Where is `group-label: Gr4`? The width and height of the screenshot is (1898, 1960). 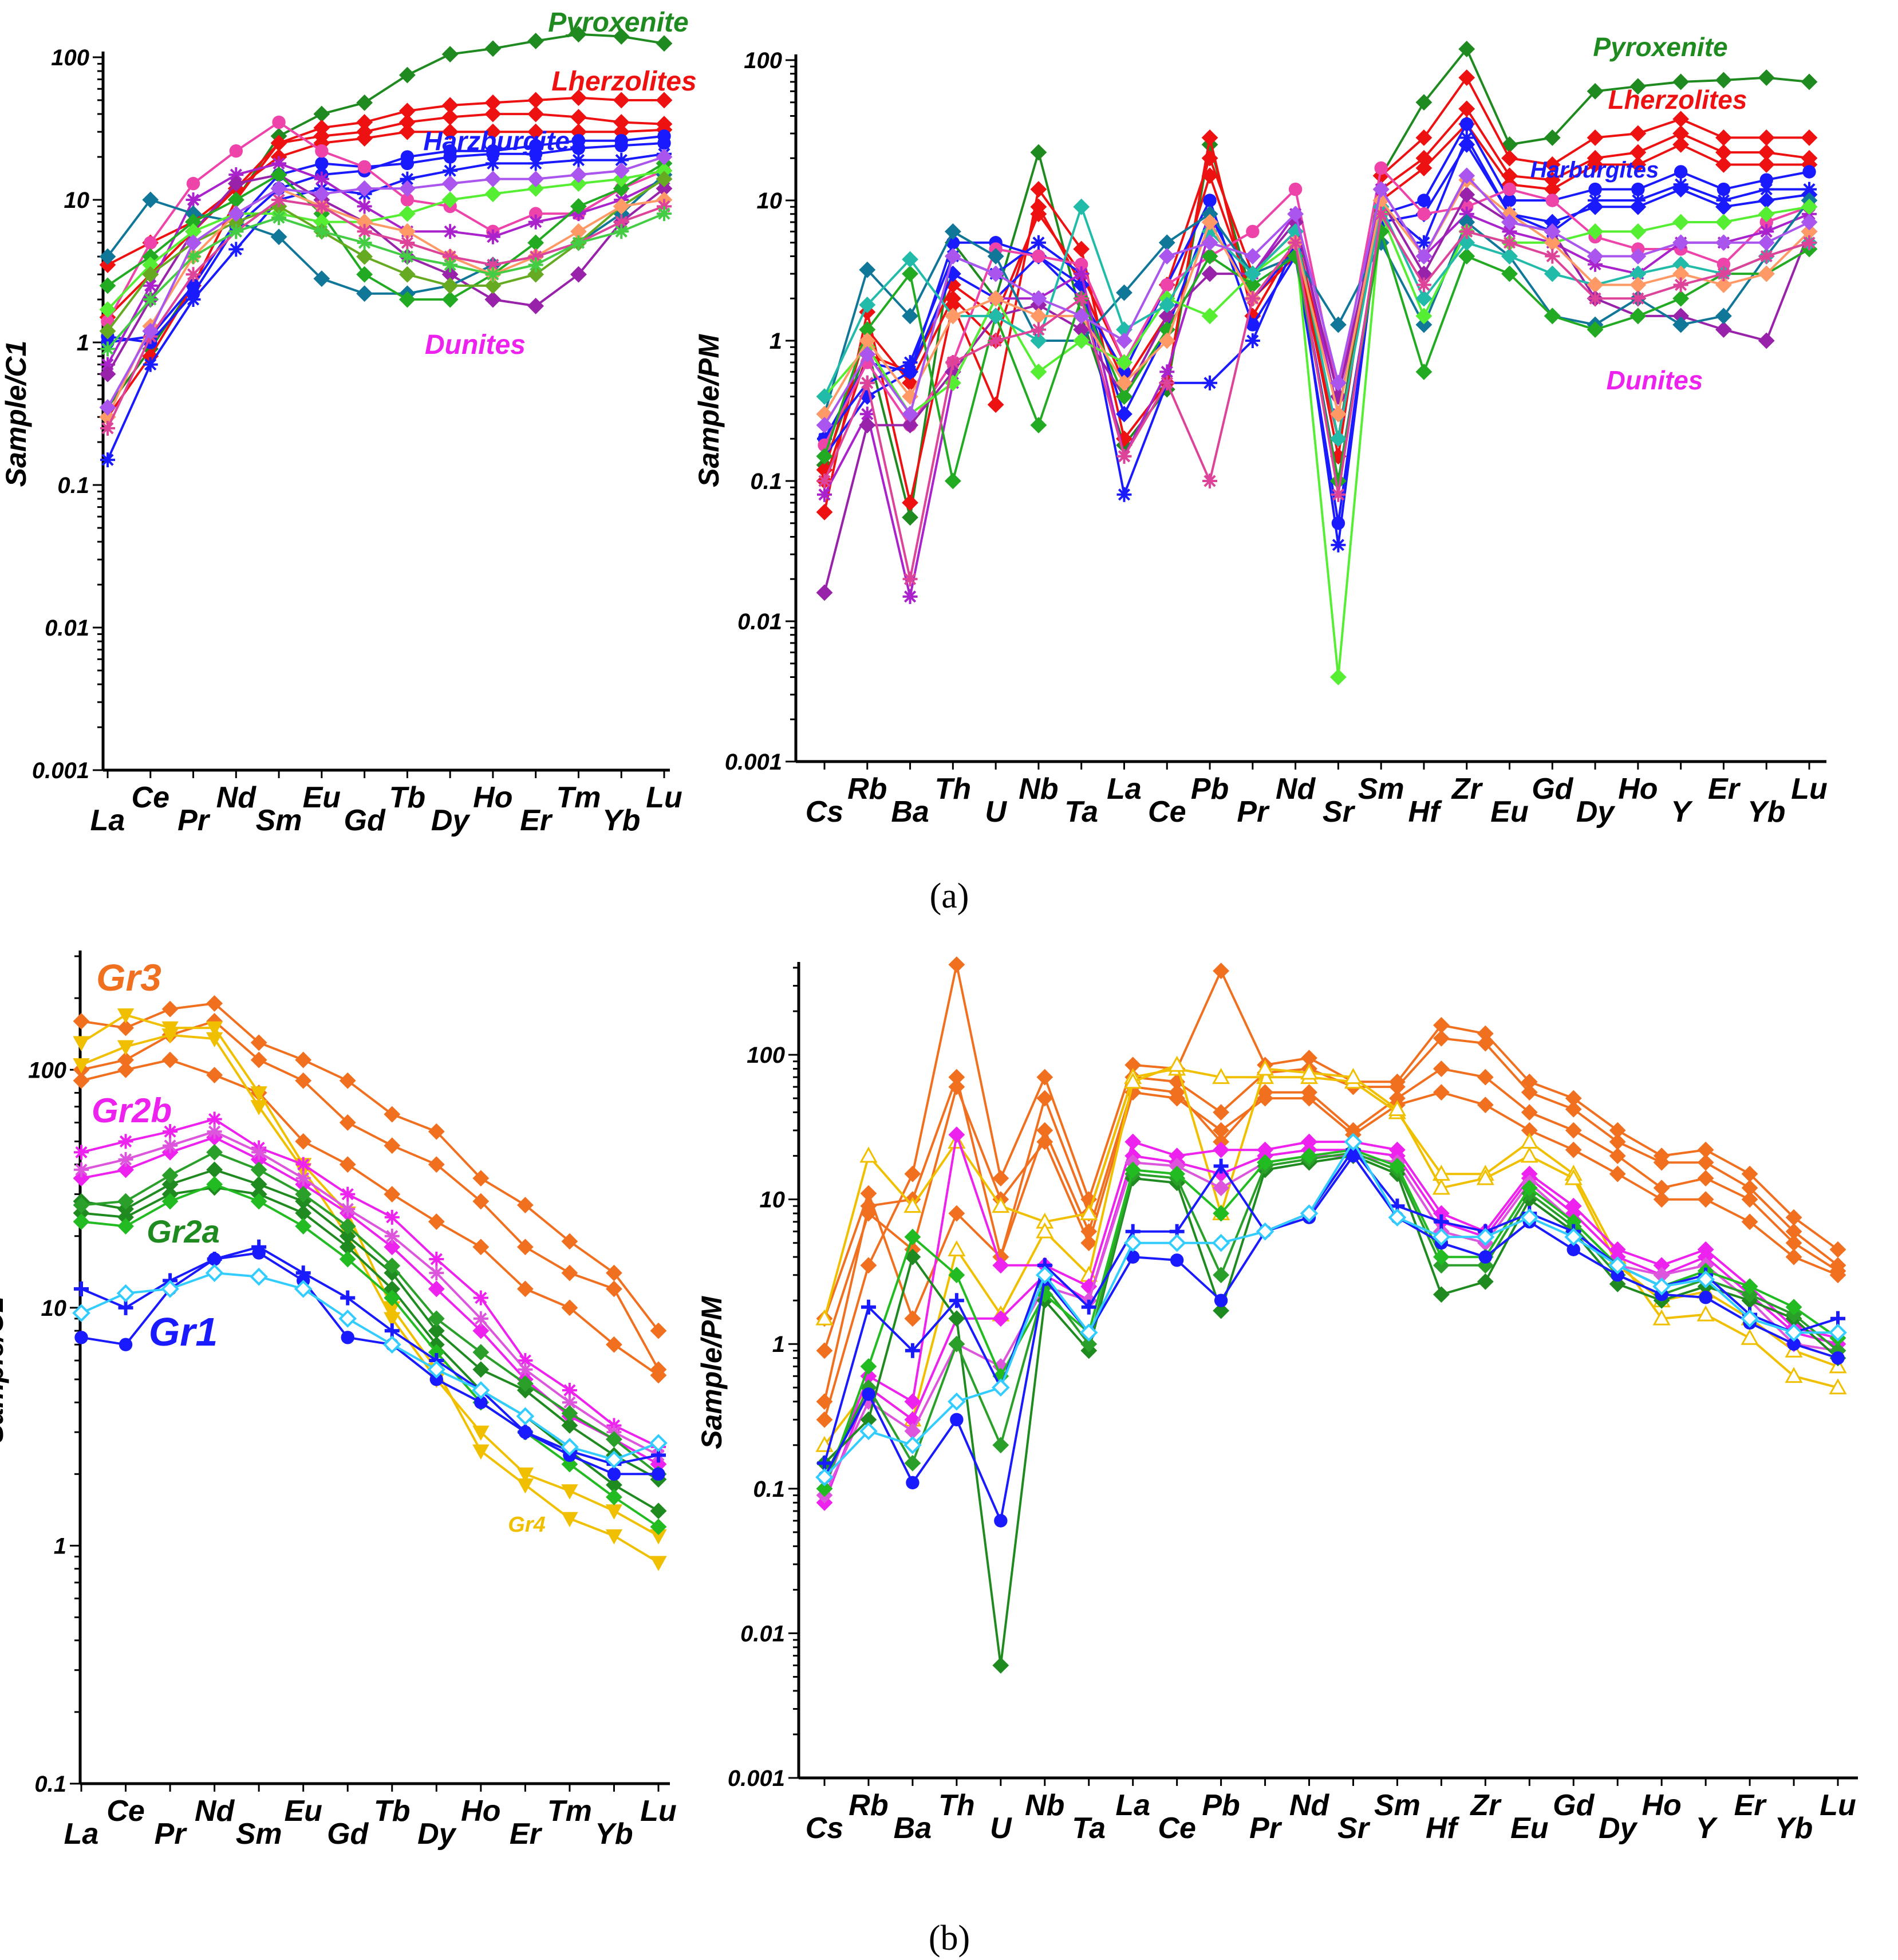 group-label: Gr4 is located at coordinates (526, 1525).